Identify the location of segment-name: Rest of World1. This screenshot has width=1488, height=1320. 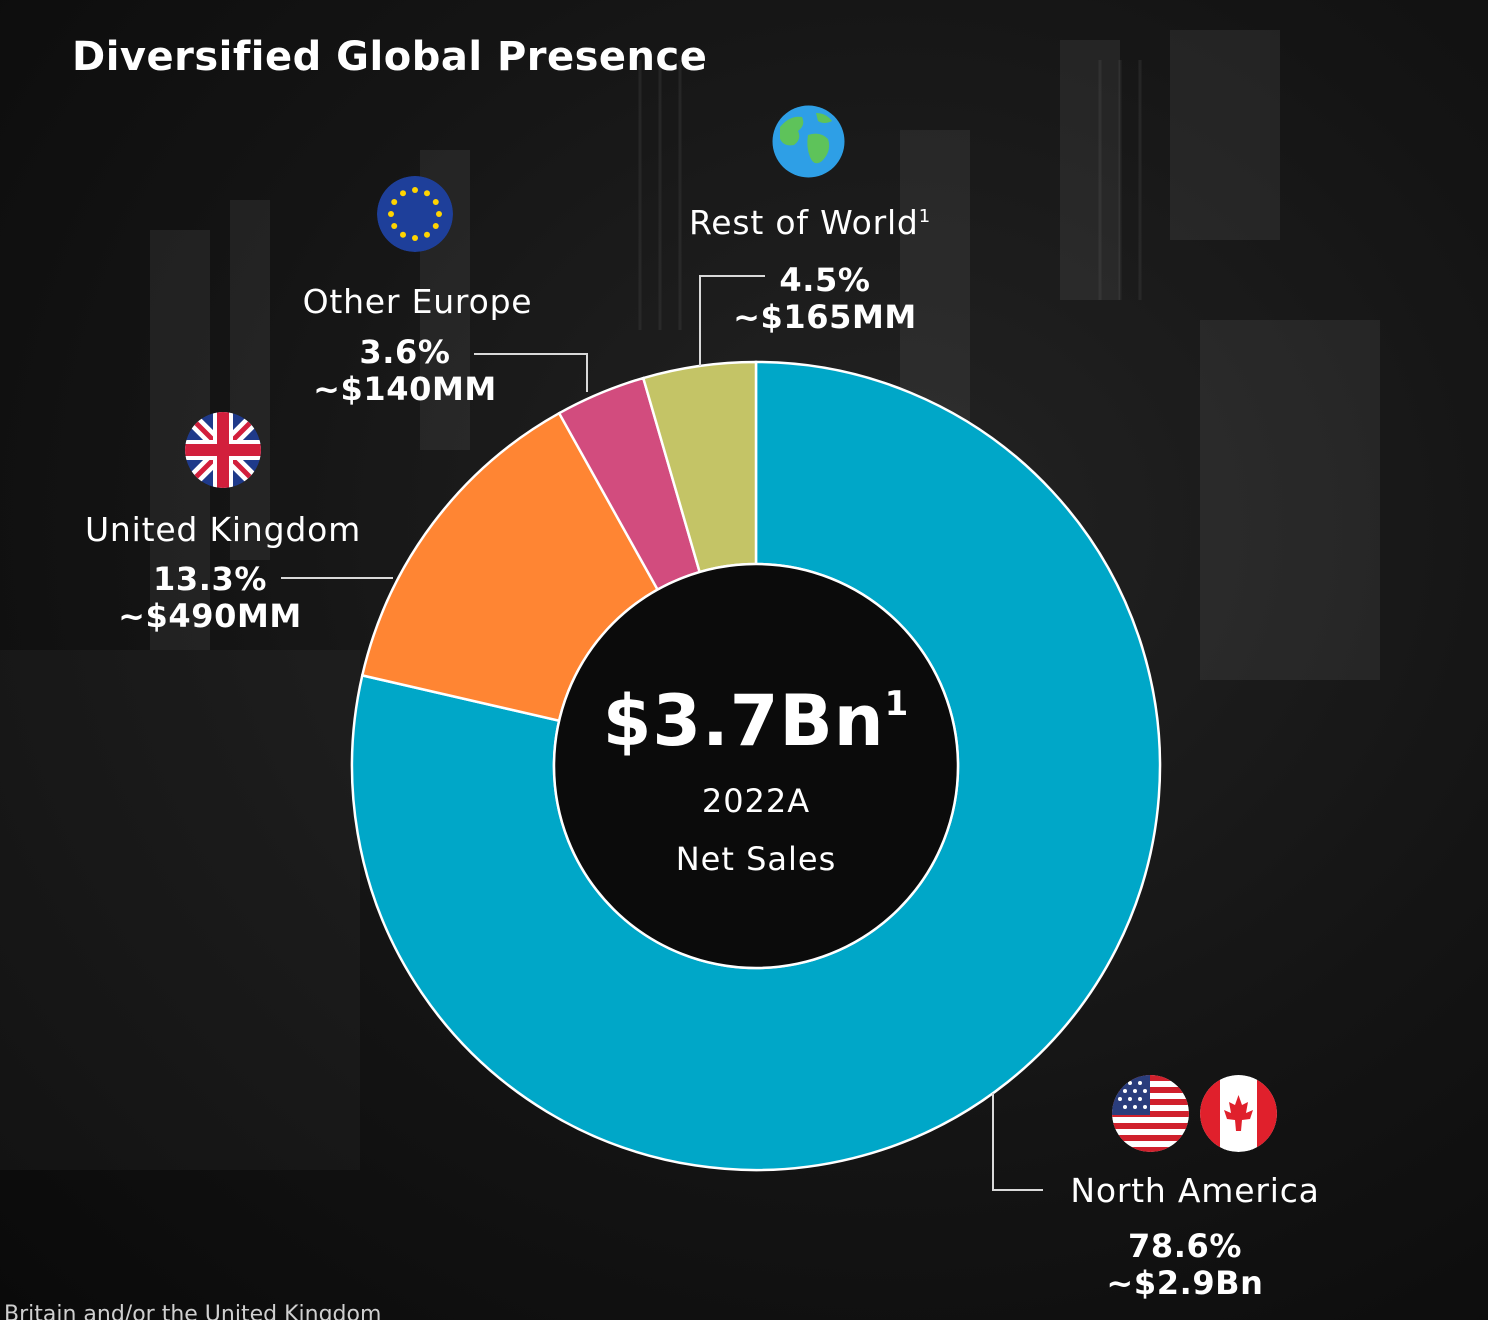
(810, 222).